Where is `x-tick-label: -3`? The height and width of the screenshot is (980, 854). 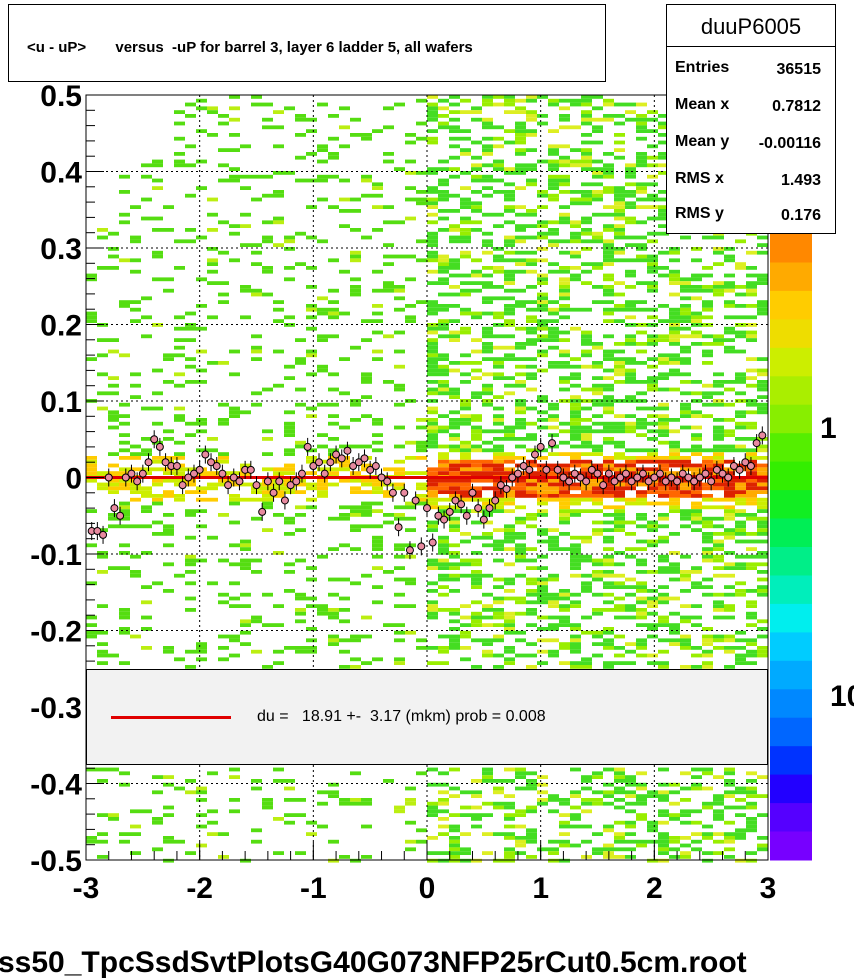
x-tick-label: -3 is located at coordinates (86, 888).